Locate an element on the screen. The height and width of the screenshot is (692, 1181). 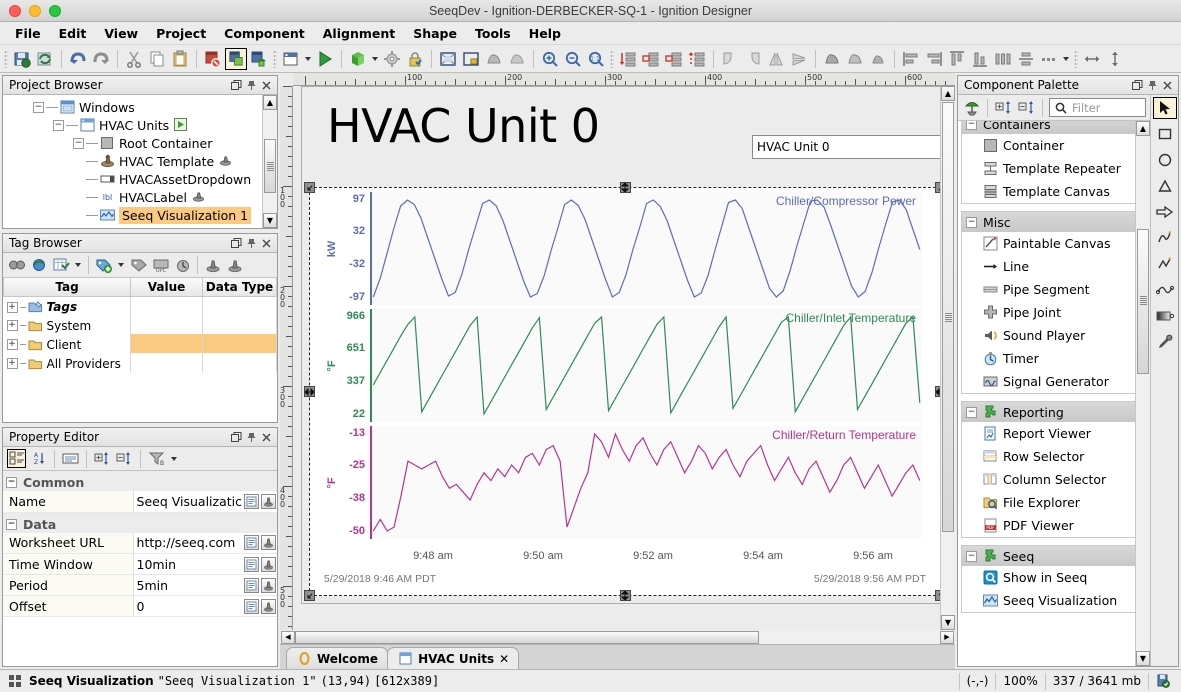
table-row: + All Providers is located at coordinates (140, 362).